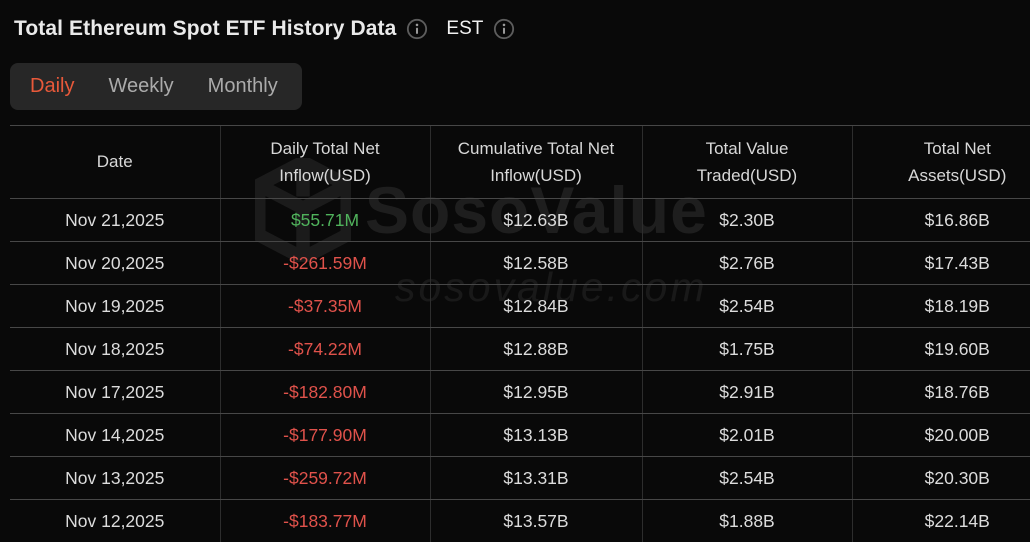  I want to click on titlebar: Total Ethereum Spot ETF History Data EST, so click(515, 23).